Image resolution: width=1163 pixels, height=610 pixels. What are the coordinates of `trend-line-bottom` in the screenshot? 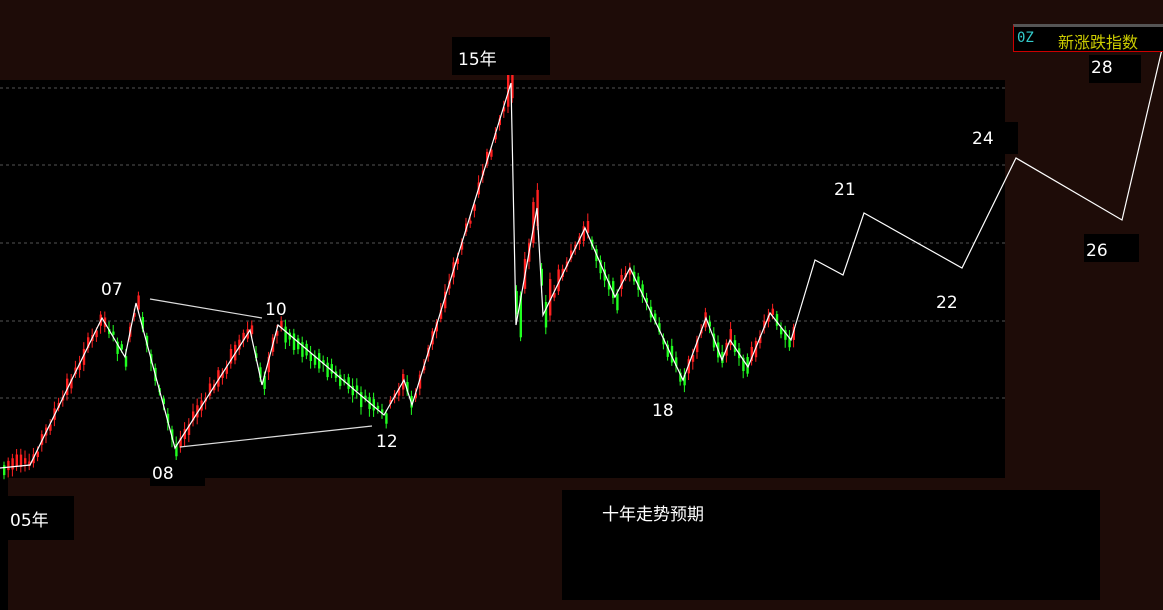 It's located at (276, 436).